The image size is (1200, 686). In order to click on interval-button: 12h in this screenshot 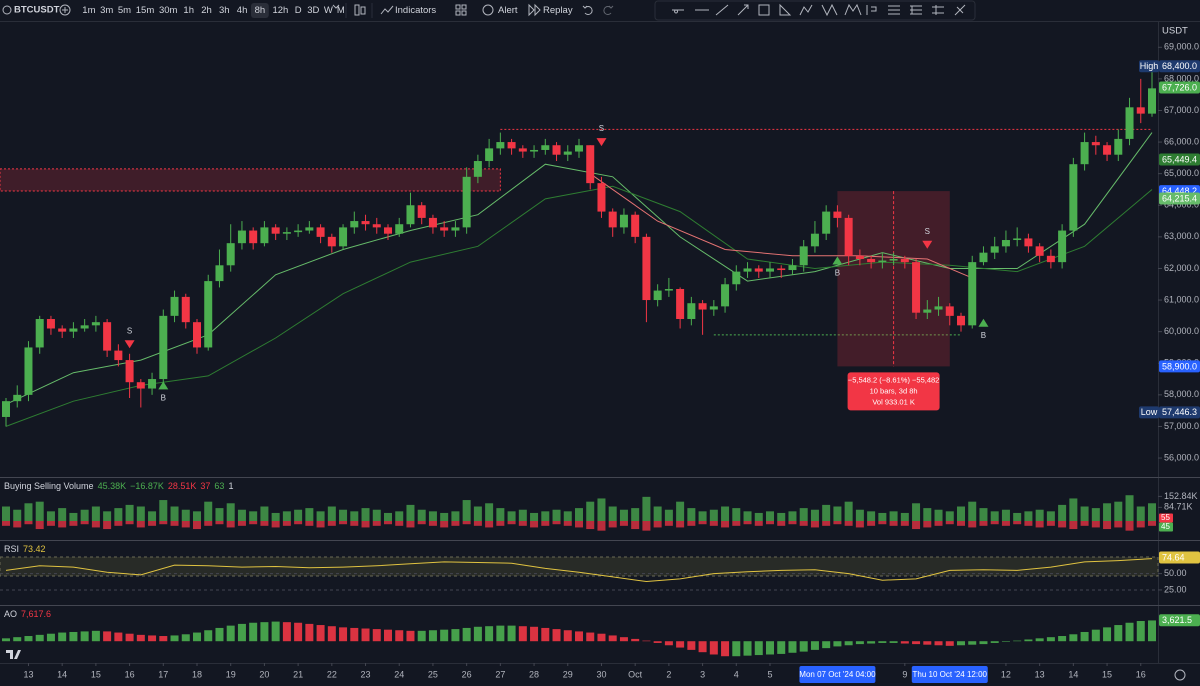, I will do `click(280, 10)`.